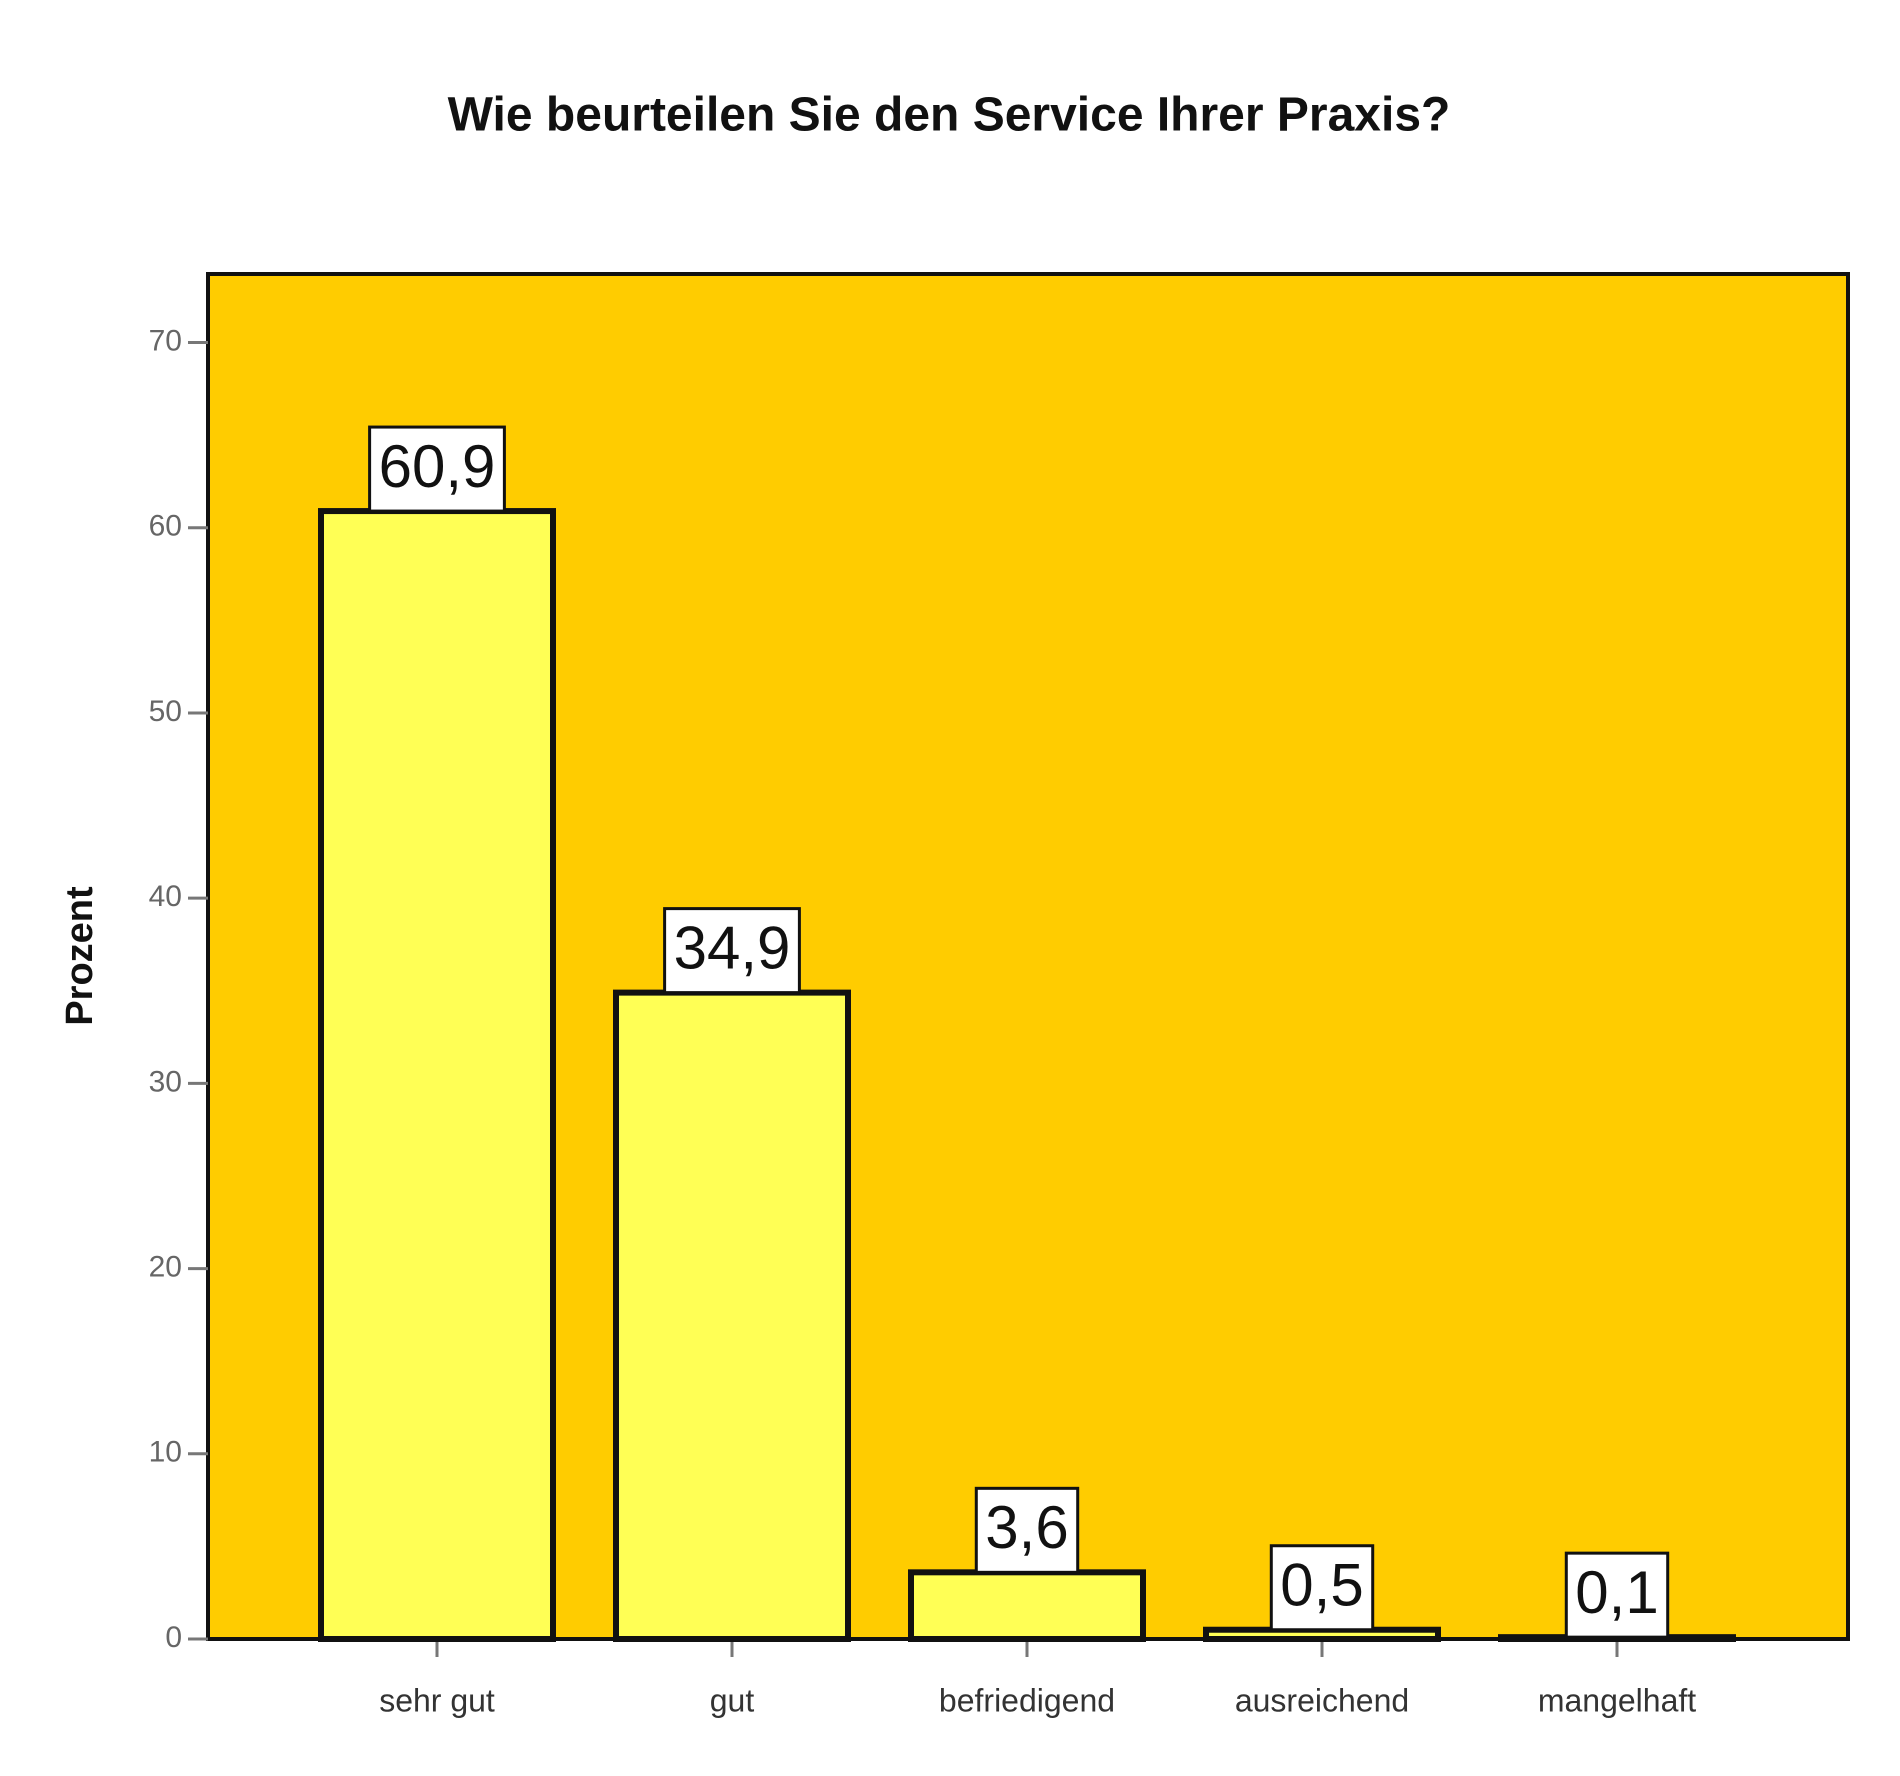 This screenshot has width=1900, height=1776. What do you see at coordinates (1322, 1700) in the screenshot?
I see `x-tick-label: ausreichend` at bounding box center [1322, 1700].